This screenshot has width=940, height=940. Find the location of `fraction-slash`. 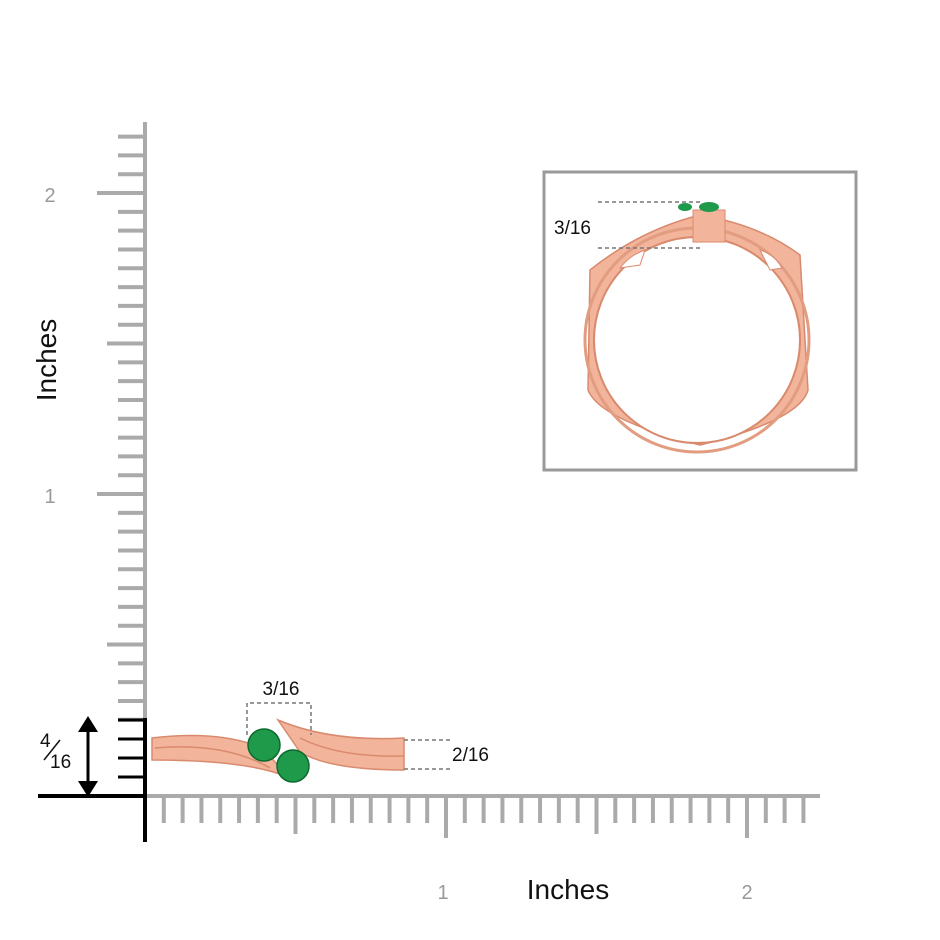

fraction-slash is located at coordinates (52, 750).